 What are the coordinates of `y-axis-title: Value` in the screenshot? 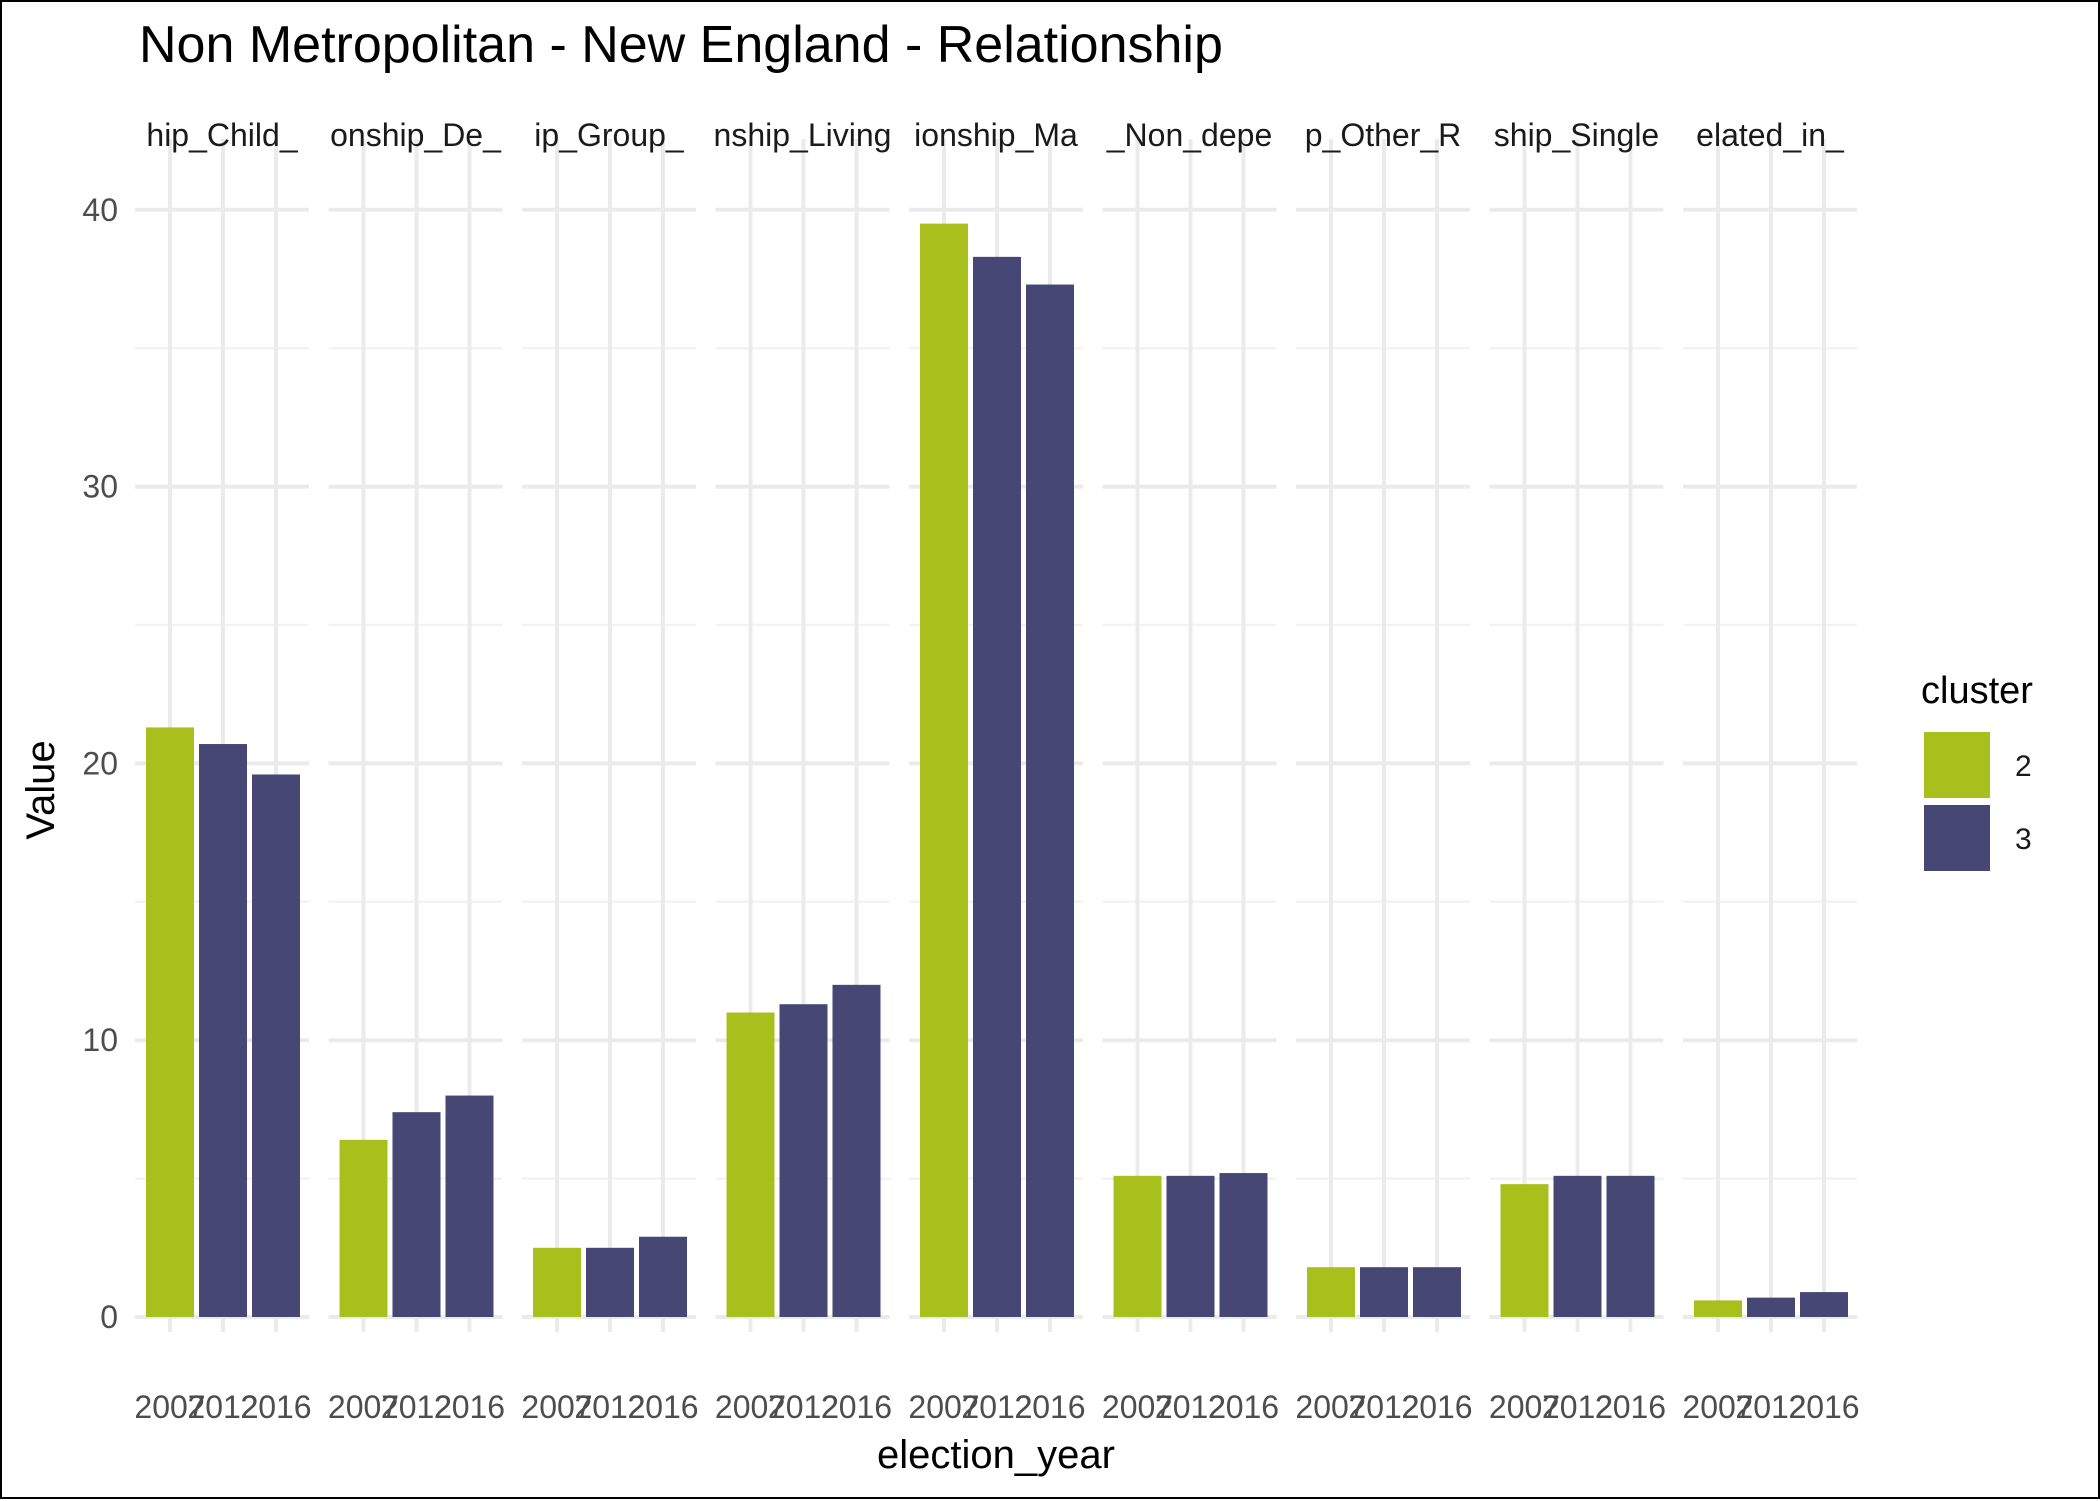 It's located at (41, 789).